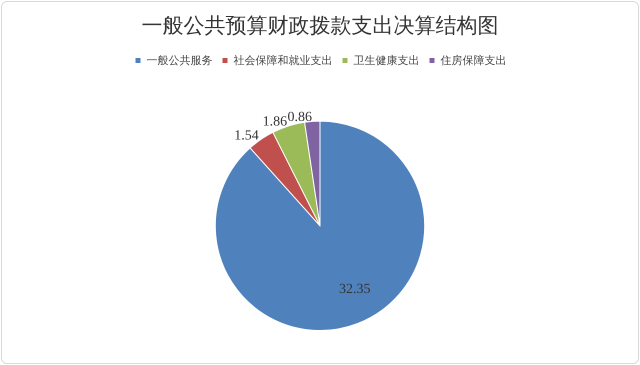 The height and width of the screenshot is (365, 640). What do you see at coordinates (246, 136) in the screenshot?
I see `data-label: 1.54` at bounding box center [246, 136].